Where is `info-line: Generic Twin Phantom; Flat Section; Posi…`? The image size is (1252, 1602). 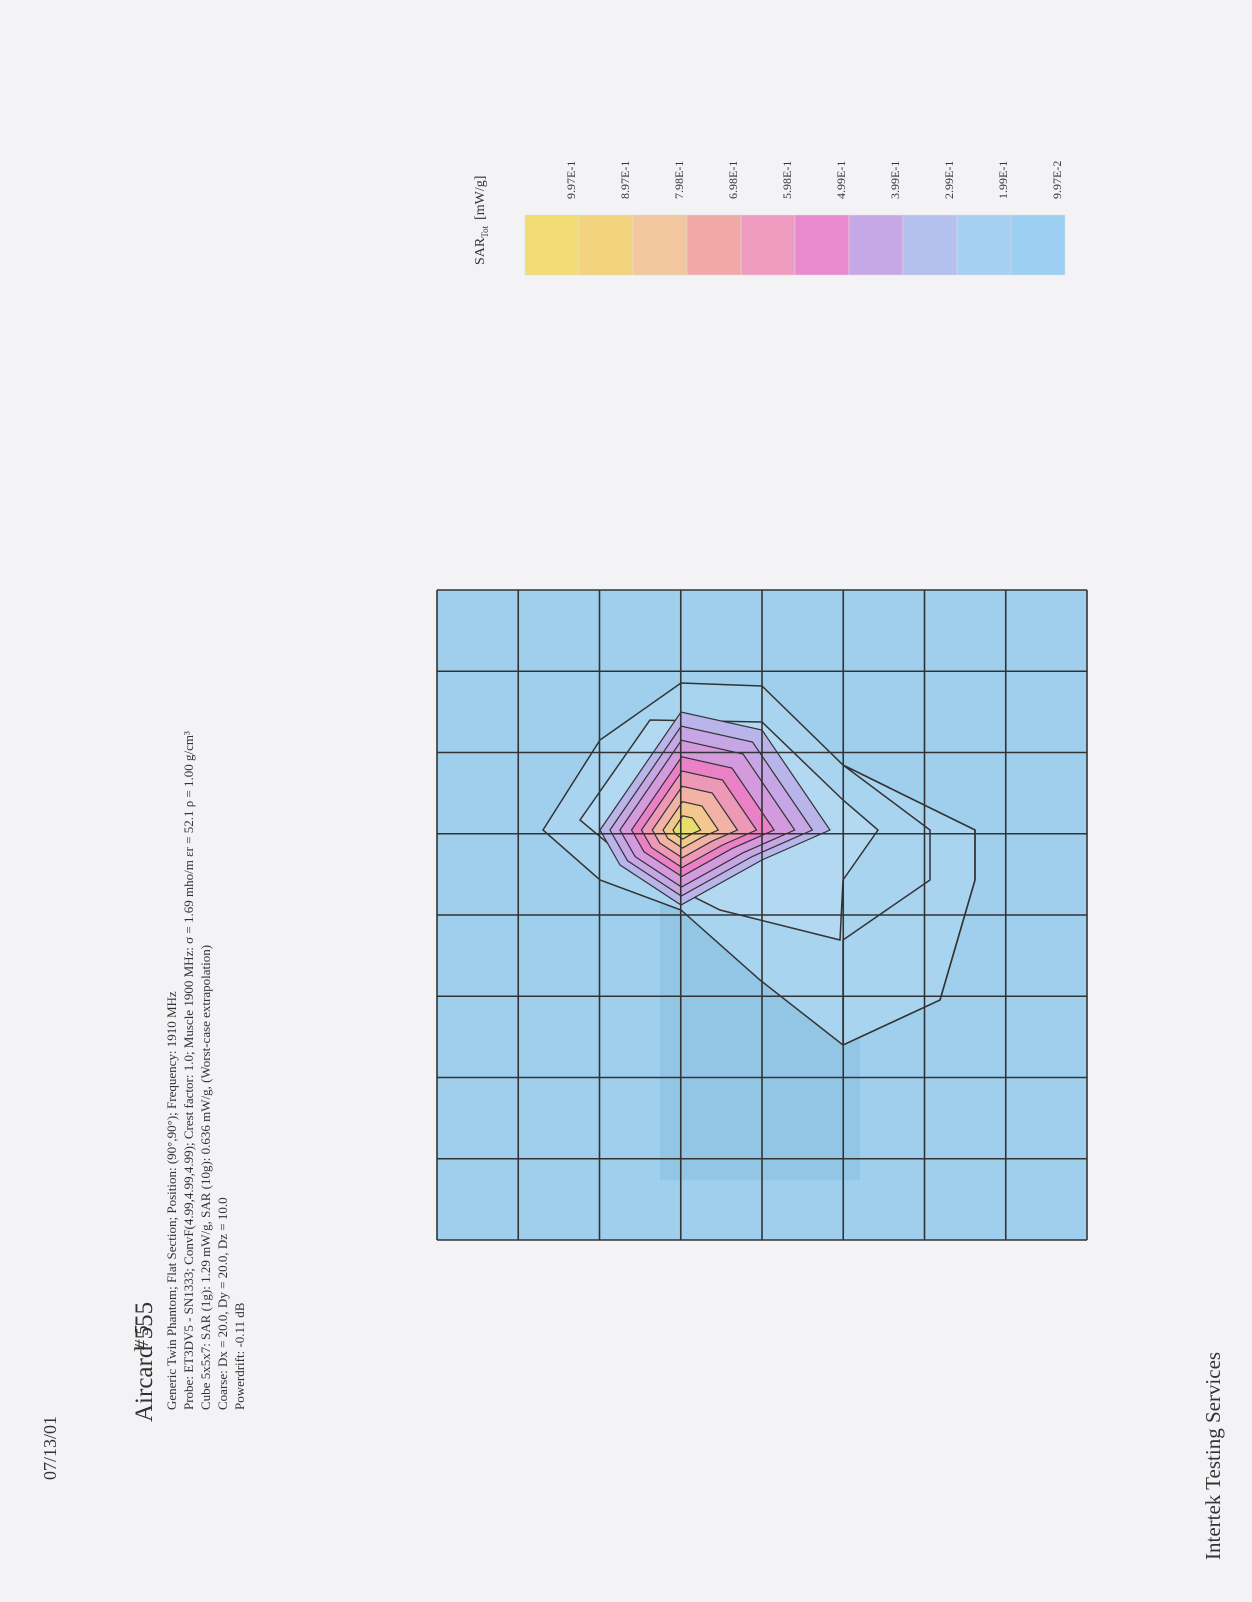 info-line: Generic Twin Phantom; Flat Section; Posi… is located at coordinates (171, 1200).